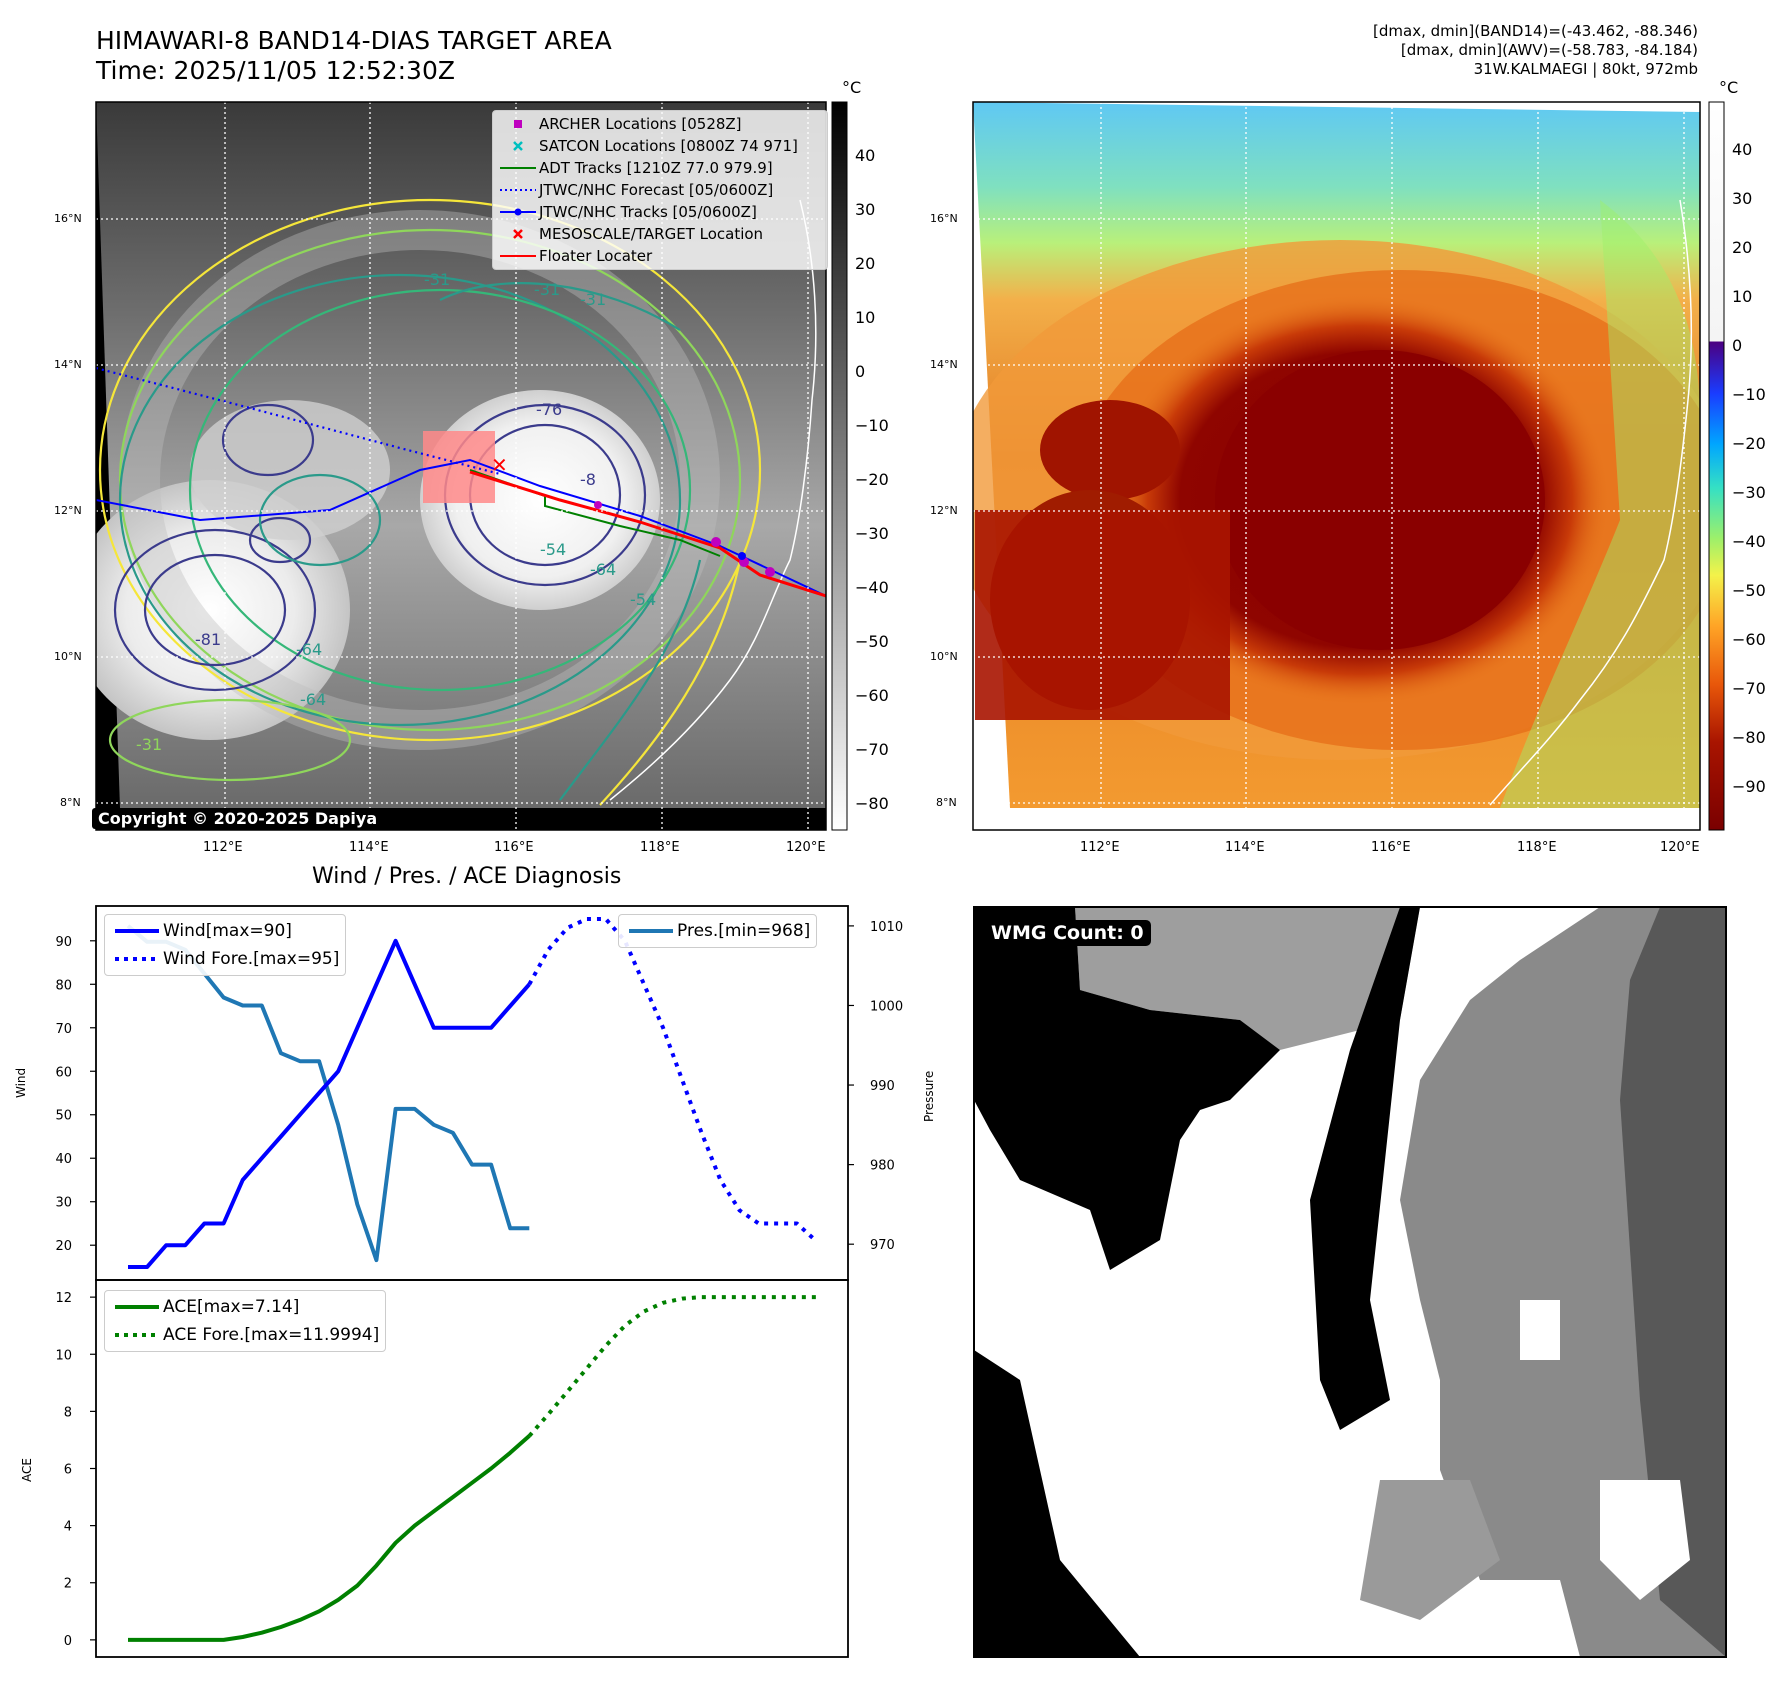 The height and width of the screenshot is (1690, 1788). What do you see at coordinates (882, 1245) in the screenshot?
I see `y2-tick-label: 970` at bounding box center [882, 1245].